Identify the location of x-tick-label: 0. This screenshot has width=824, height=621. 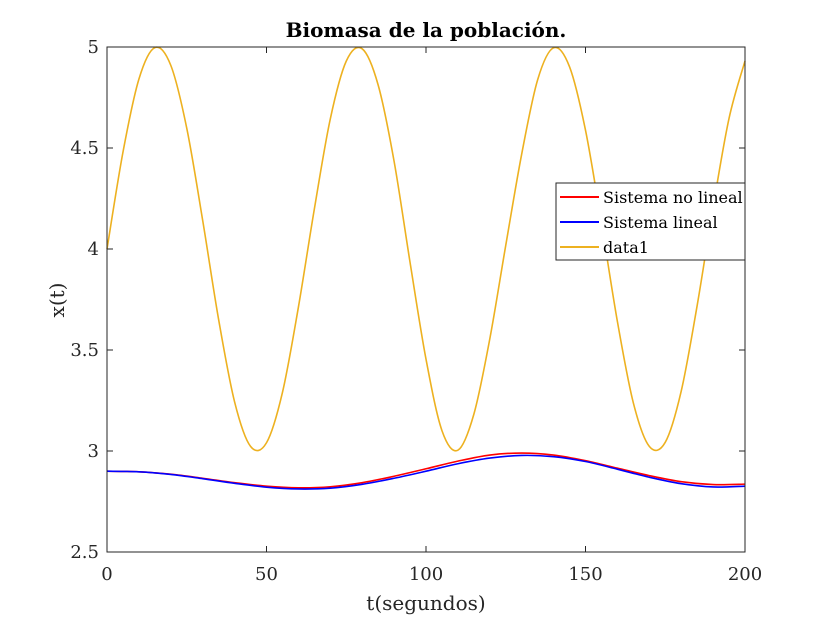
(106, 574).